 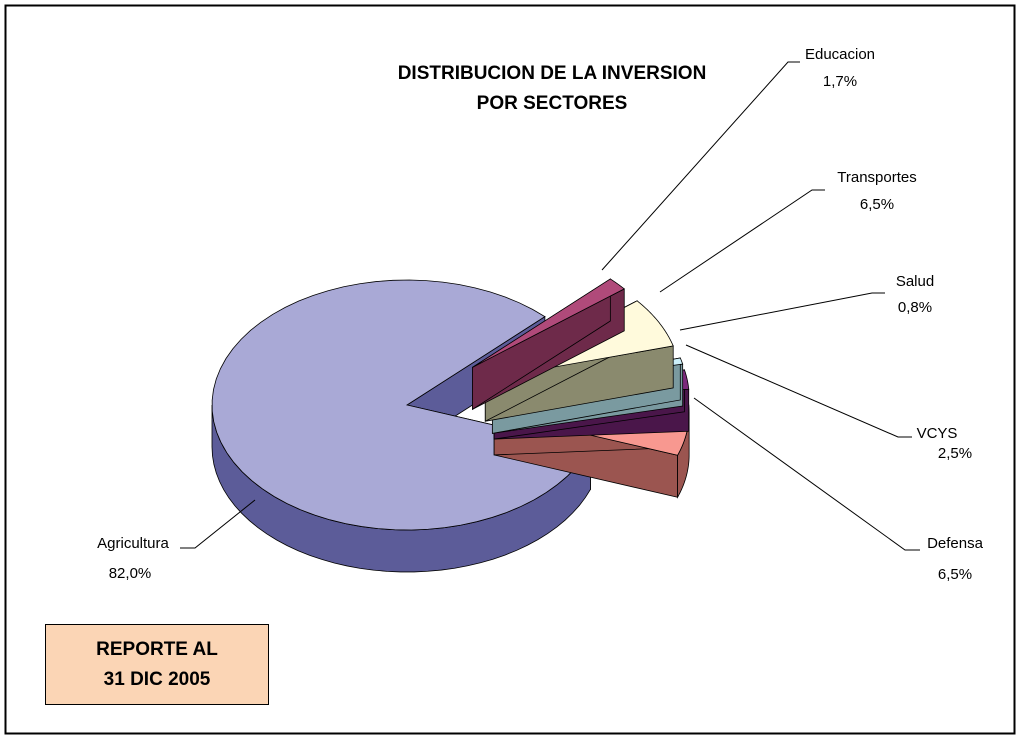 I want to click on chart-title: DISTRIBUCION DE LA INVERSION, so click(x=552, y=73).